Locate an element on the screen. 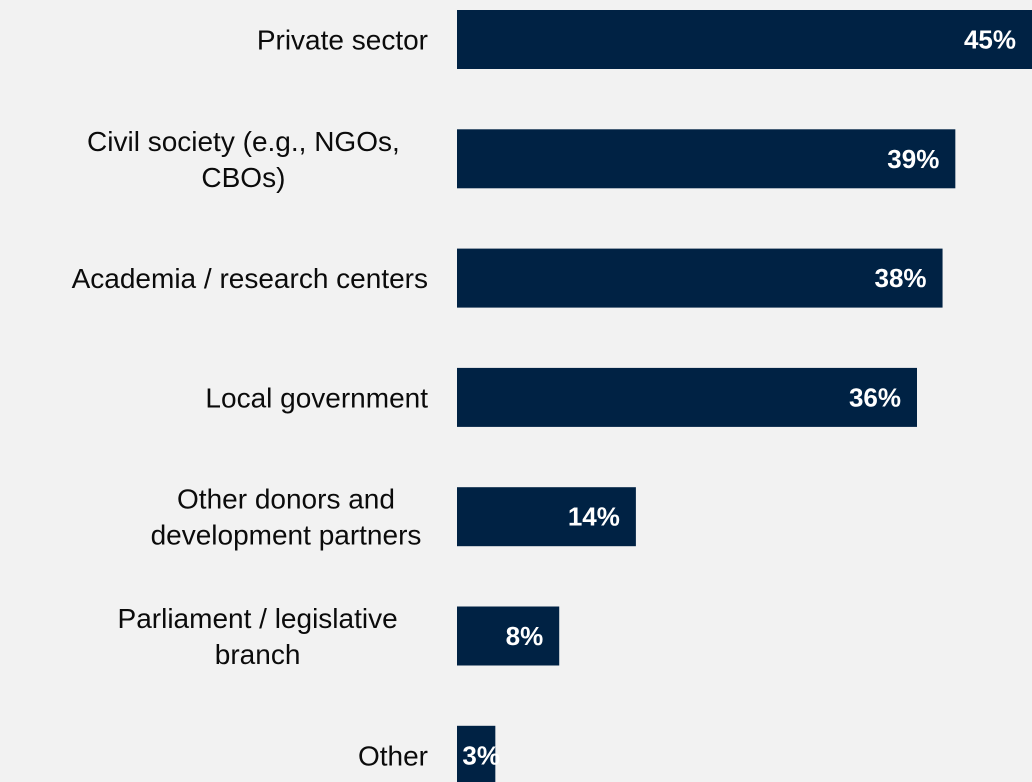 This screenshot has height=782, width=1032. category-label-6: Other is located at coordinates (393, 755).